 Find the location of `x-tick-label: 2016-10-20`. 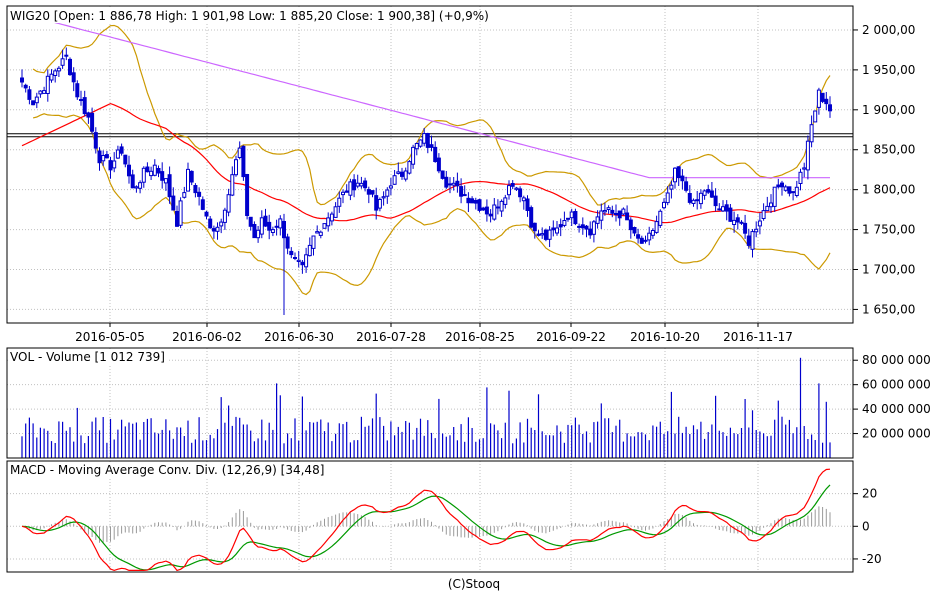

x-tick-label: 2016-10-20 is located at coordinates (665, 337).